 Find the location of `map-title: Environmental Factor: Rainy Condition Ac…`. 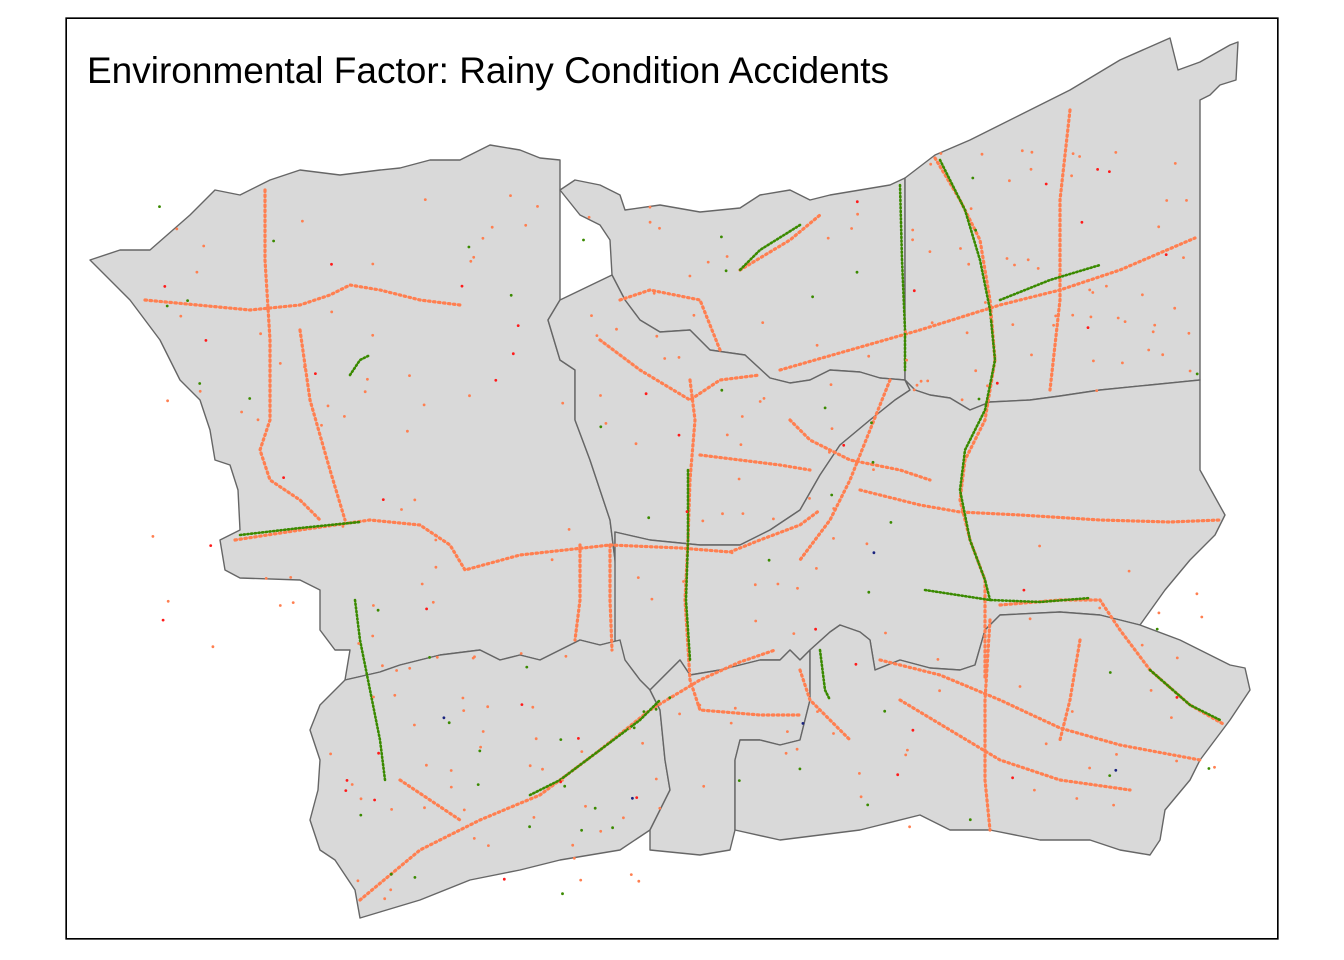

map-title: Environmental Factor: Rainy Condition Ac… is located at coordinates (488, 70).